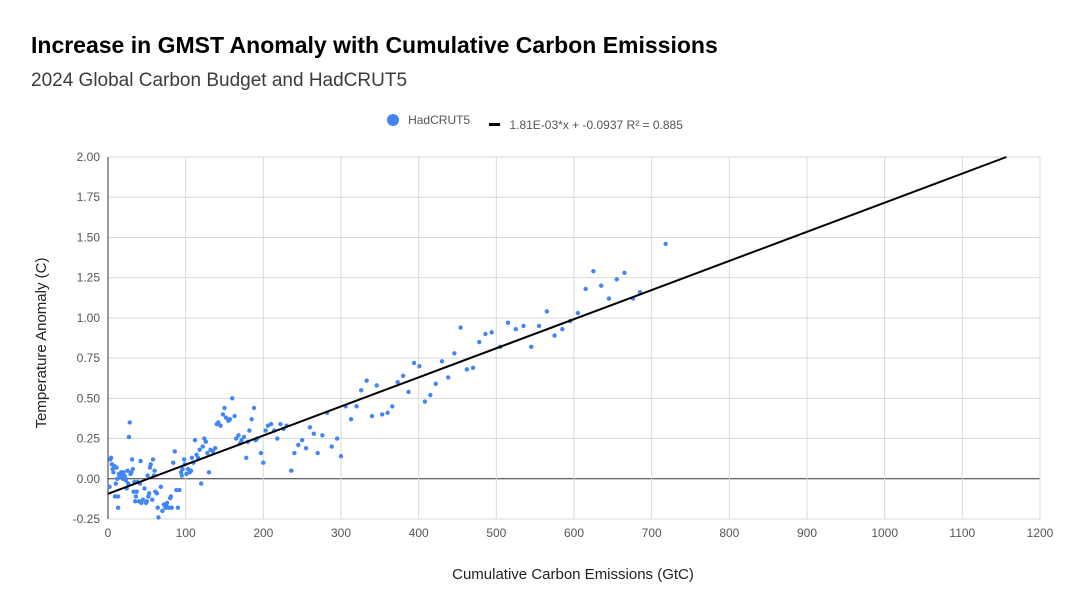  Describe the element at coordinates (439, 120) in the screenshot. I see `legend-label-hadcrut5: HadCRUT5` at that location.